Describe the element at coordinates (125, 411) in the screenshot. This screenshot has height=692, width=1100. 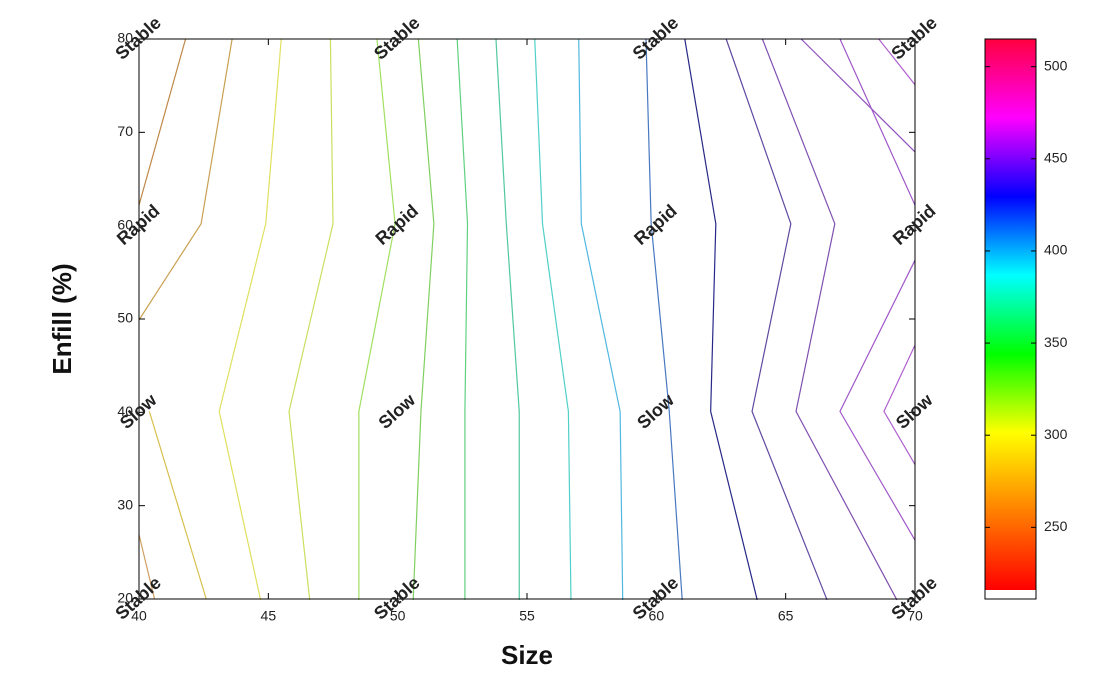
I see `y-tick-label: 40` at that location.